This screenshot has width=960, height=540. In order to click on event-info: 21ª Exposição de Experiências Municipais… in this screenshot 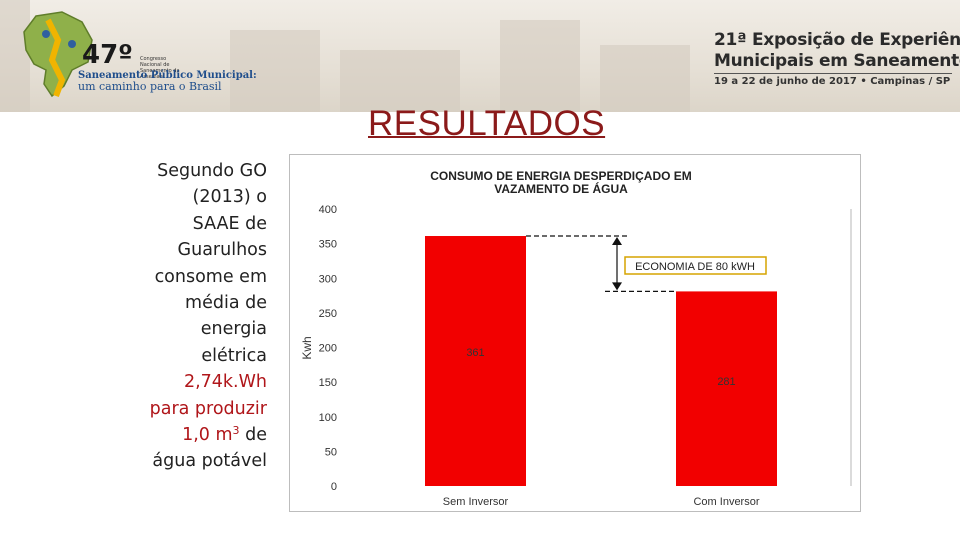, I will do `click(837, 58)`.